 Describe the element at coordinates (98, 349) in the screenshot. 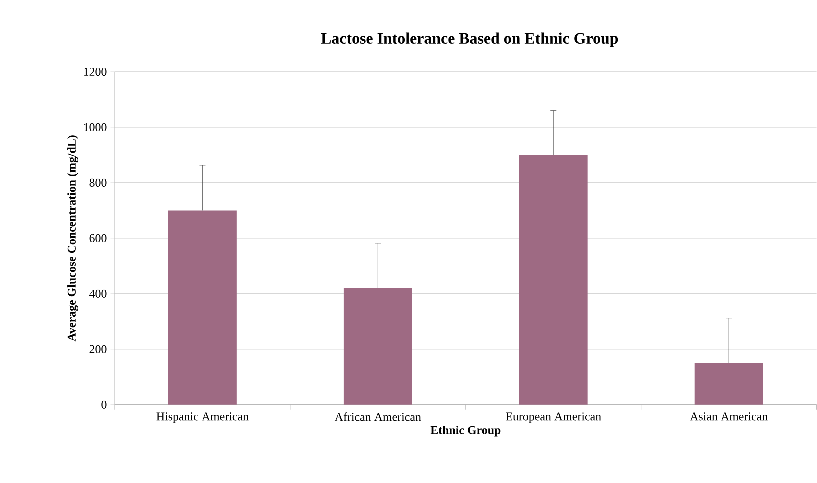

I see `y-tick-label: 200` at that location.